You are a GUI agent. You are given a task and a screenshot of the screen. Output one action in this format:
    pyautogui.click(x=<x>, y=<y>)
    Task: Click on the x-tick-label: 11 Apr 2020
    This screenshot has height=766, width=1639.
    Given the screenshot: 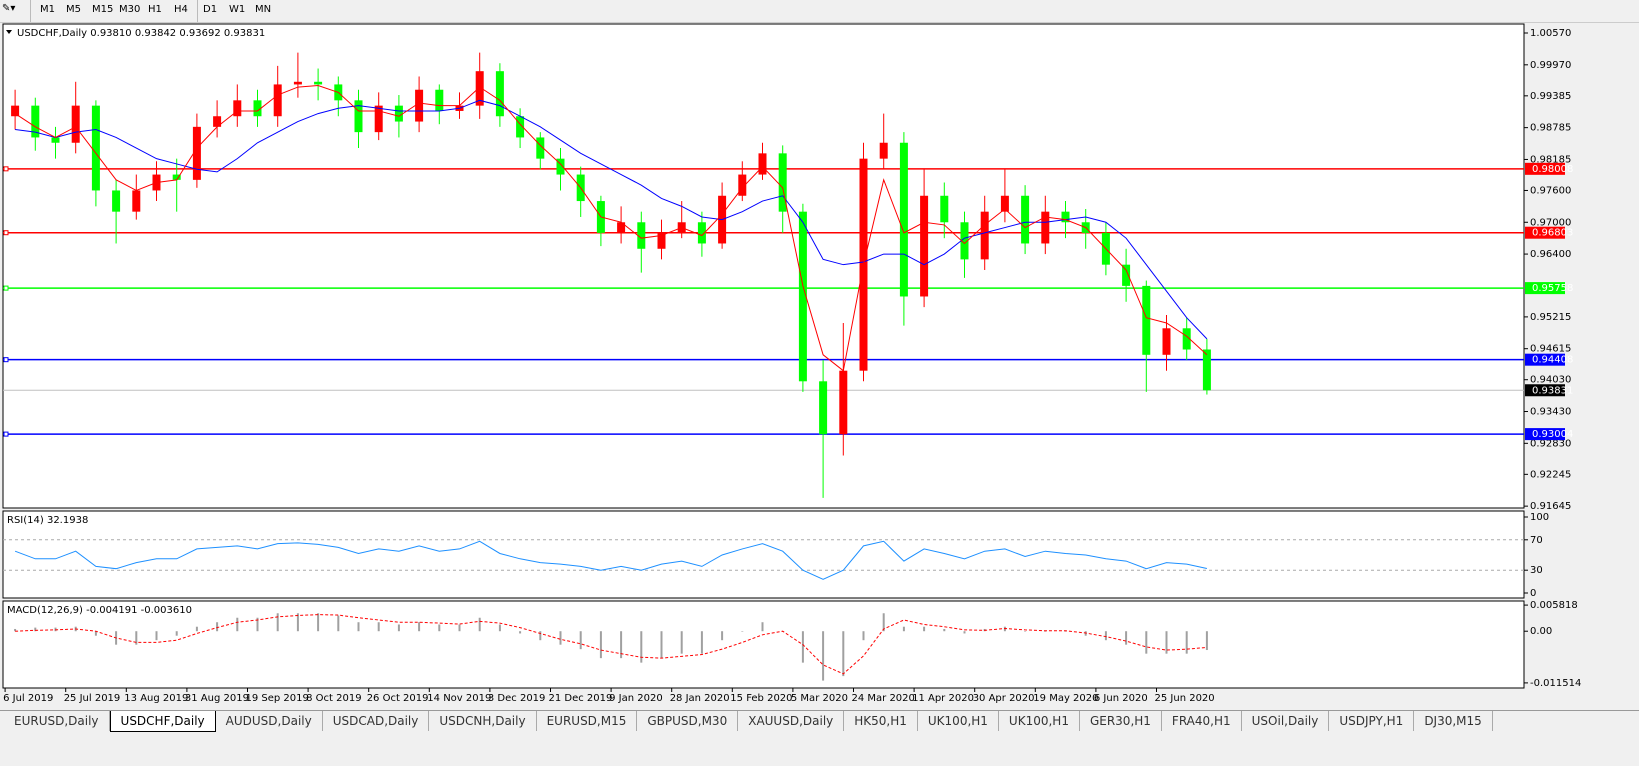 What is the action you would take?
    pyautogui.click(x=943, y=698)
    